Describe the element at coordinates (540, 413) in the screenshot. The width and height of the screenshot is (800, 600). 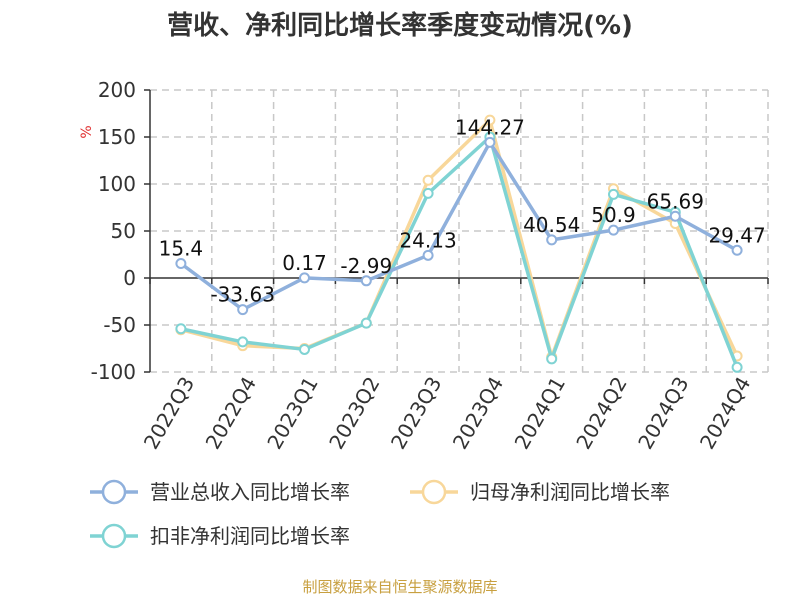
I see `x-tick-label: 2024Q1` at that location.